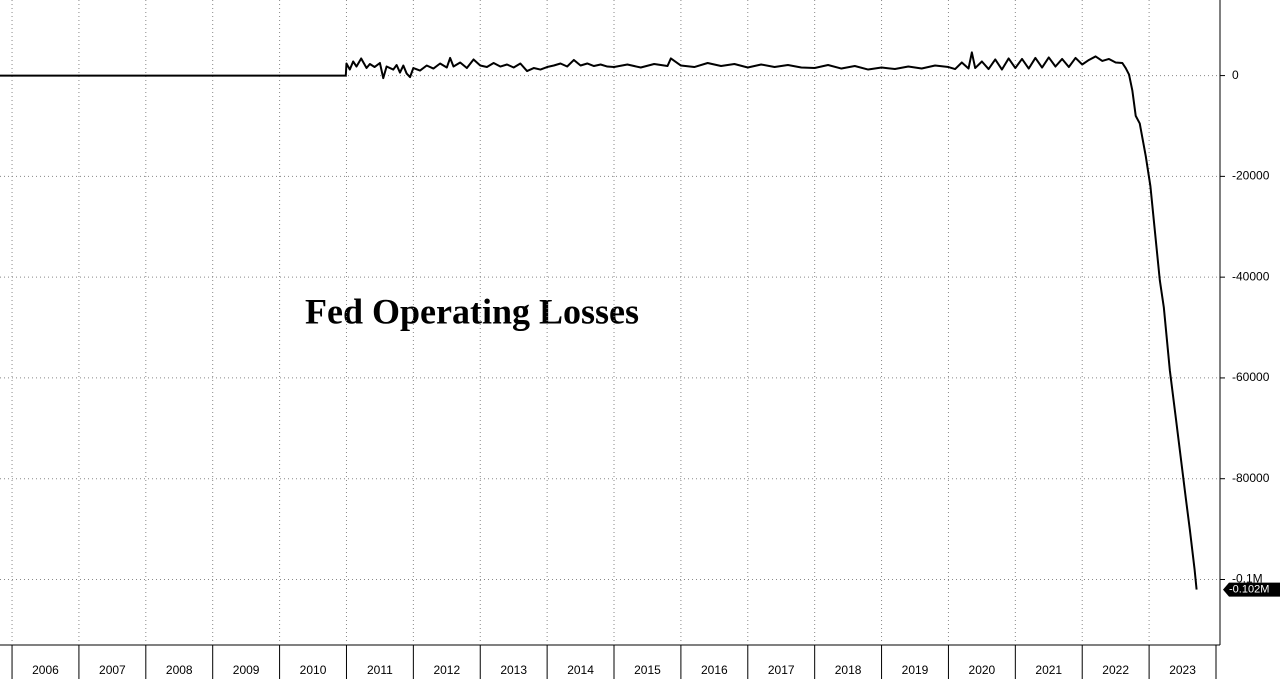  What do you see at coordinates (380, 670) in the screenshot?
I see `x-tick-label: 2011` at bounding box center [380, 670].